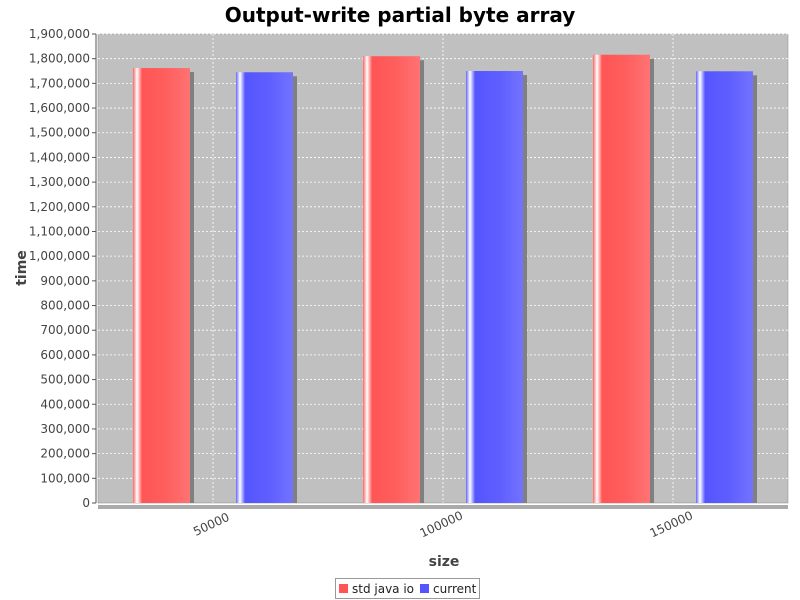 This screenshot has width=800, height=600. I want to click on x-tick-label: 100000, so click(441, 524).